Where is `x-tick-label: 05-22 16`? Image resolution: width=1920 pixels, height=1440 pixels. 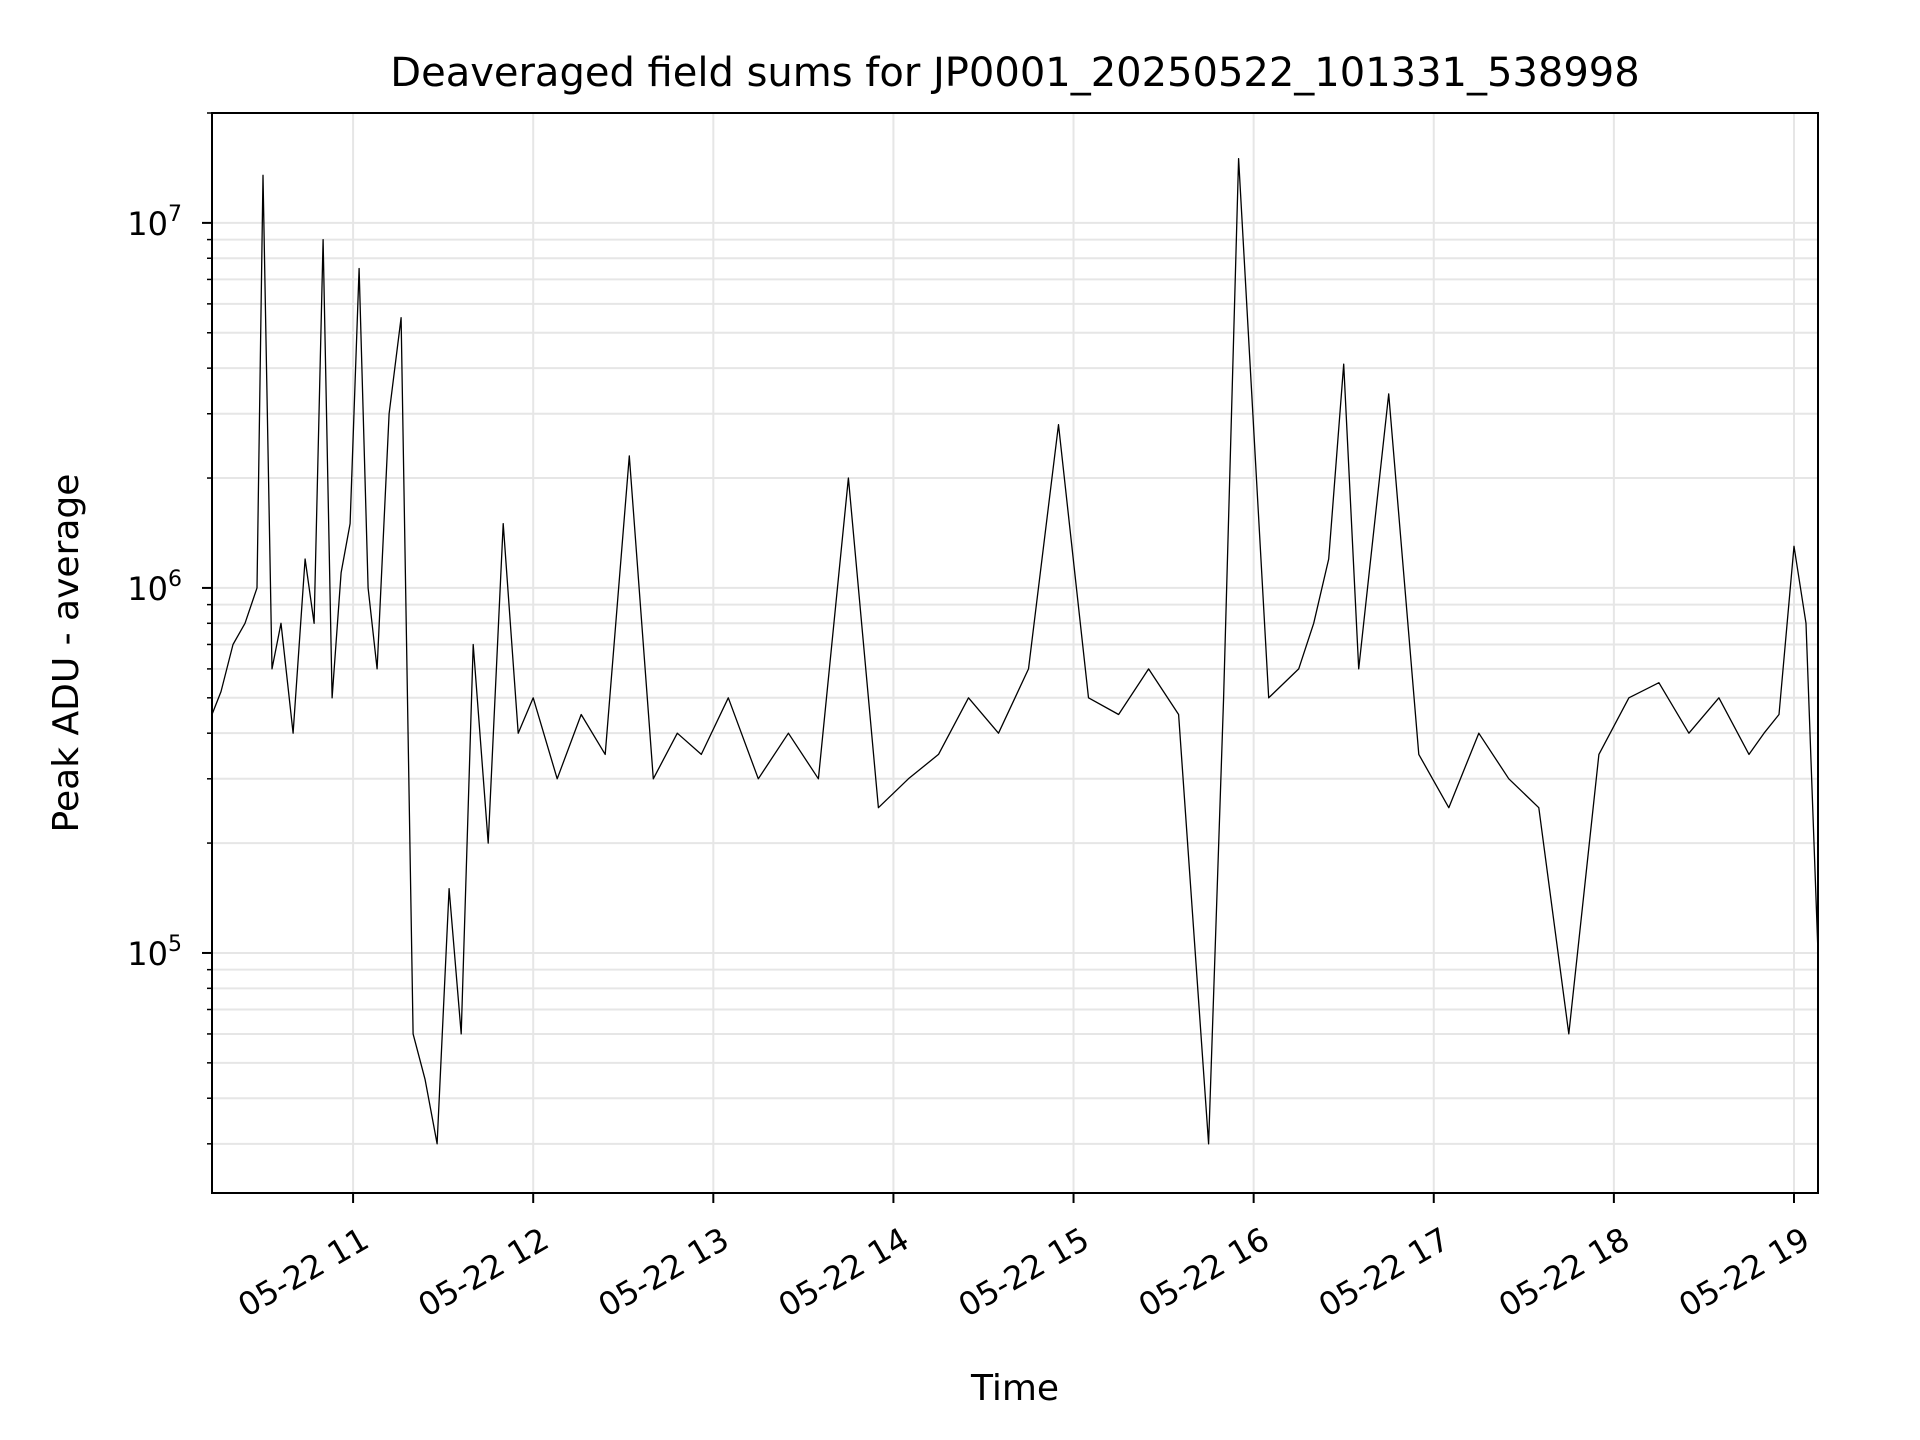
x-tick-label: 05-22 16 is located at coordinates (1204, 1272).